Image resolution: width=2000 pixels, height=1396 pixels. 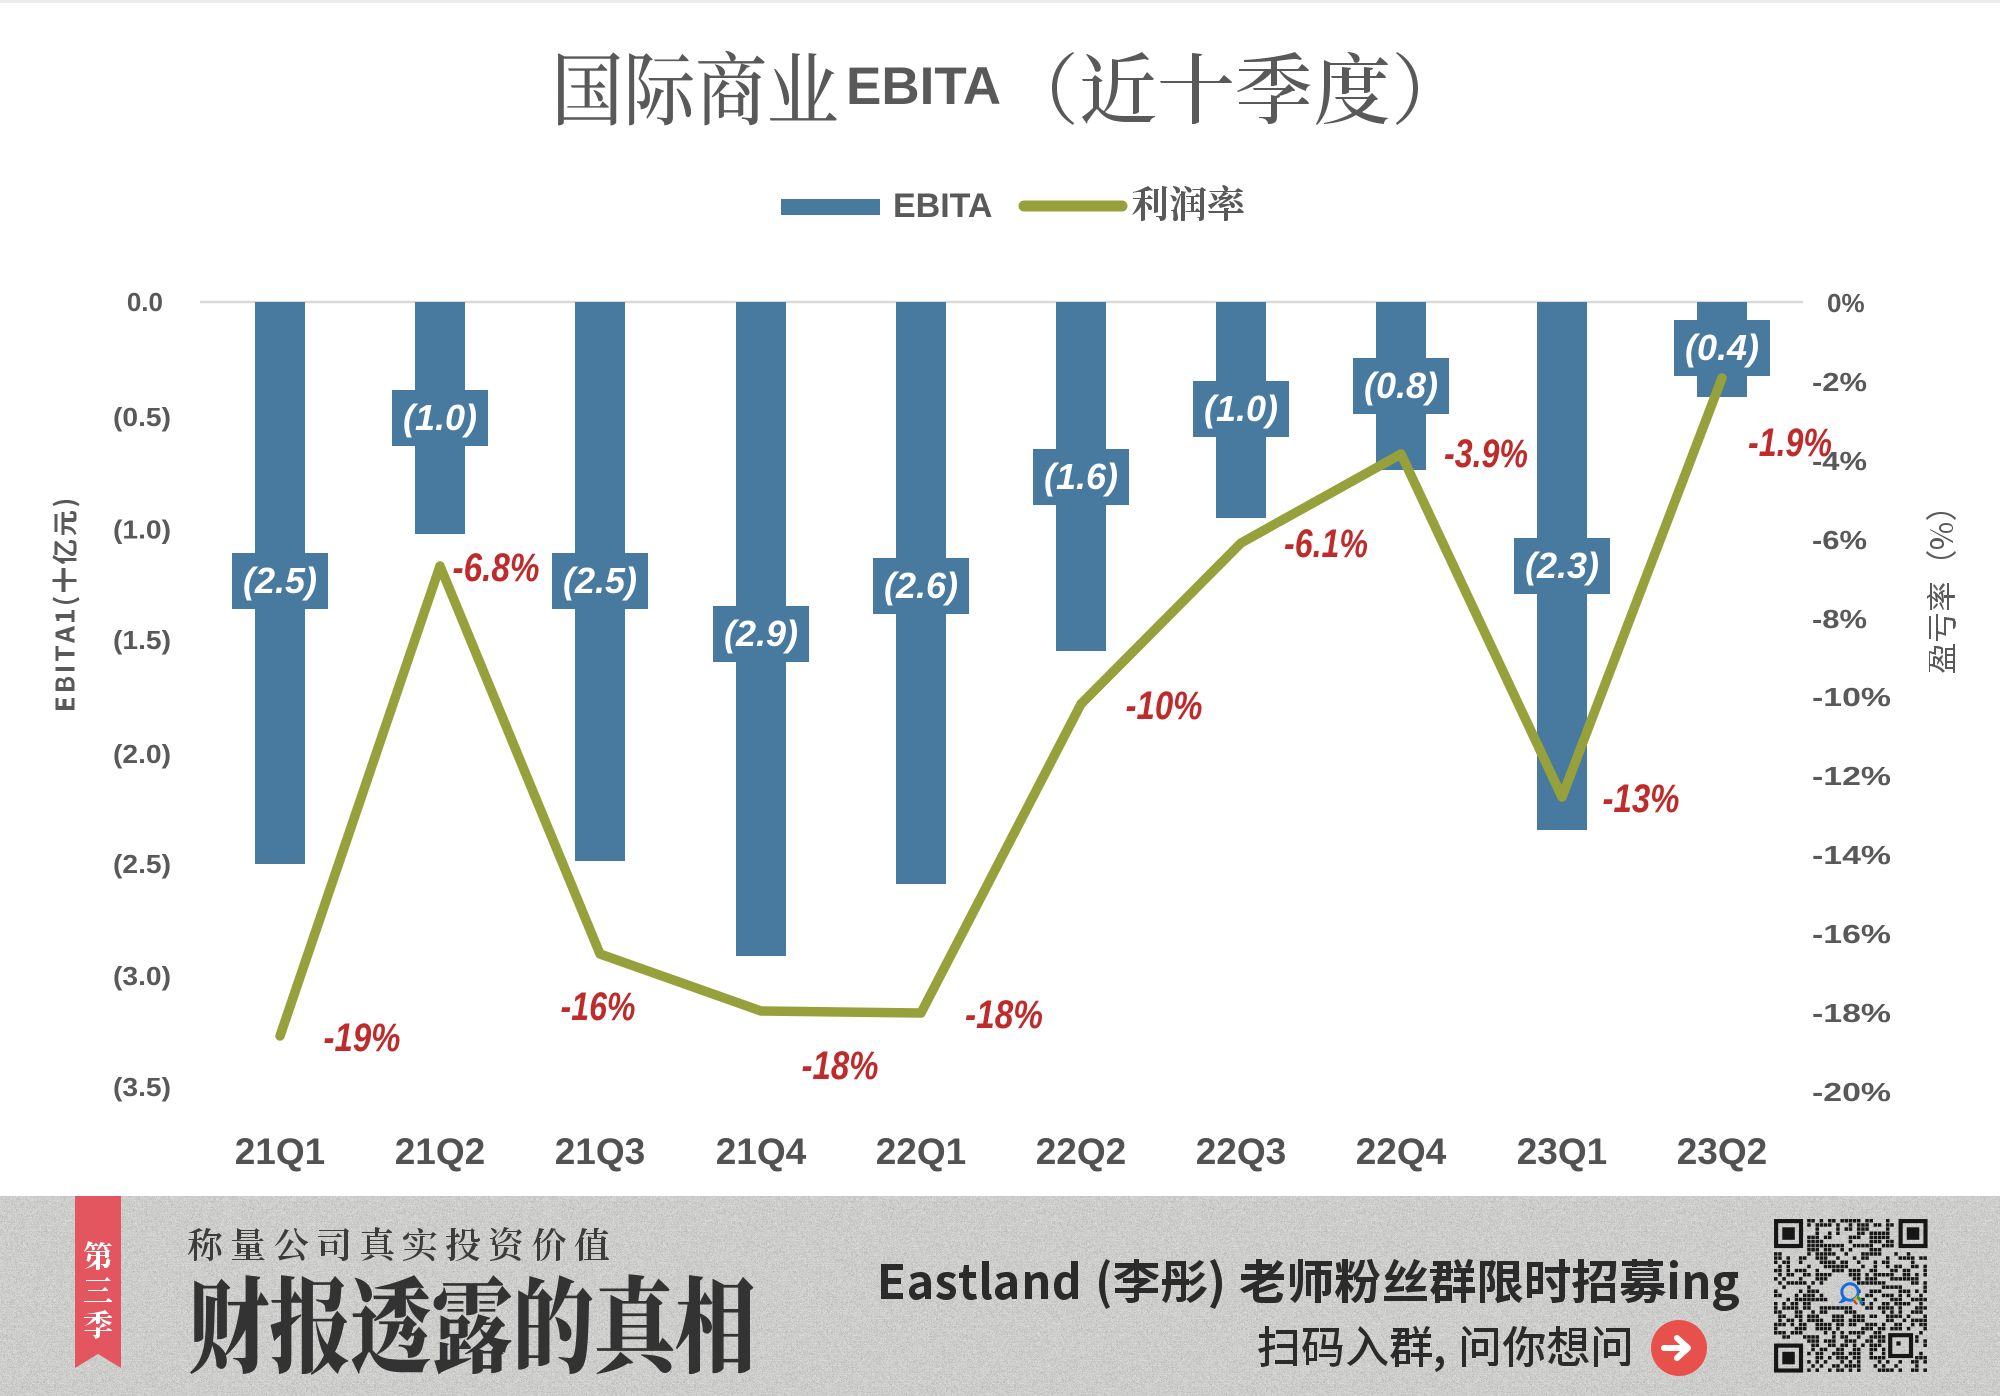 I want to click on svg-text: 21Q2, so click(x=440, y=1151).